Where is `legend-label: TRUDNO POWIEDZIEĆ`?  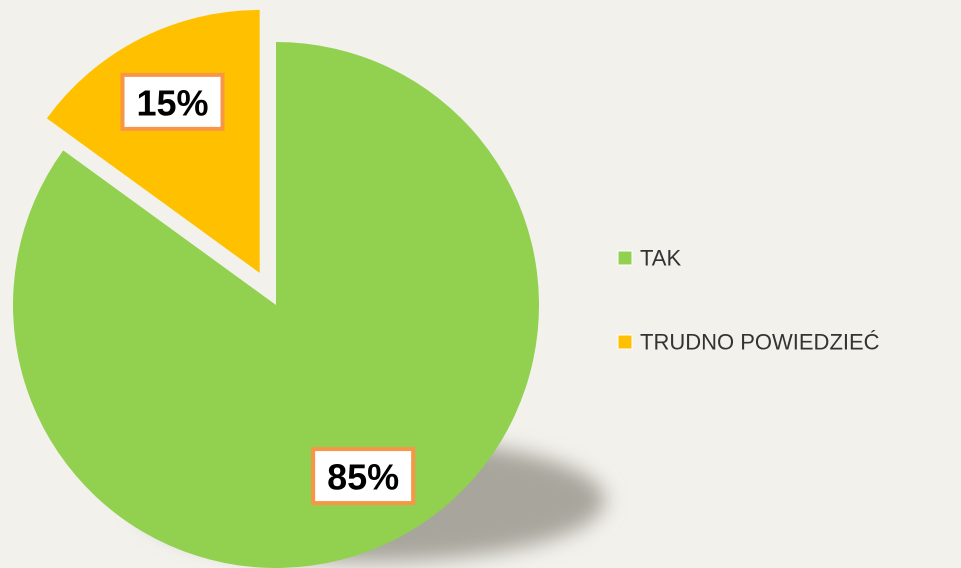 legend-label: TRUDNO POWIEDZIEĆ is located at coordinates (760, 342).